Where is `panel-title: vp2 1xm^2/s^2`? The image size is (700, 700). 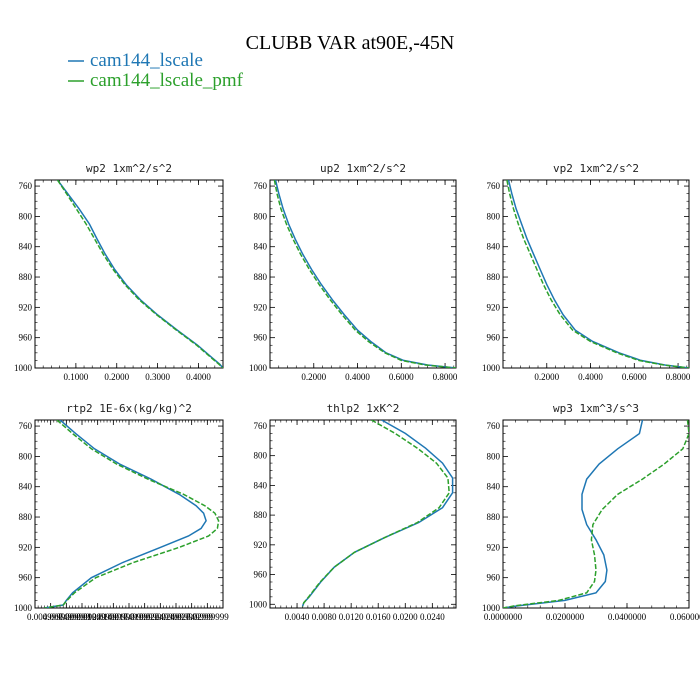 panel-title: vp2 1xm^2/s^2 is located at coordinates (596, 168).